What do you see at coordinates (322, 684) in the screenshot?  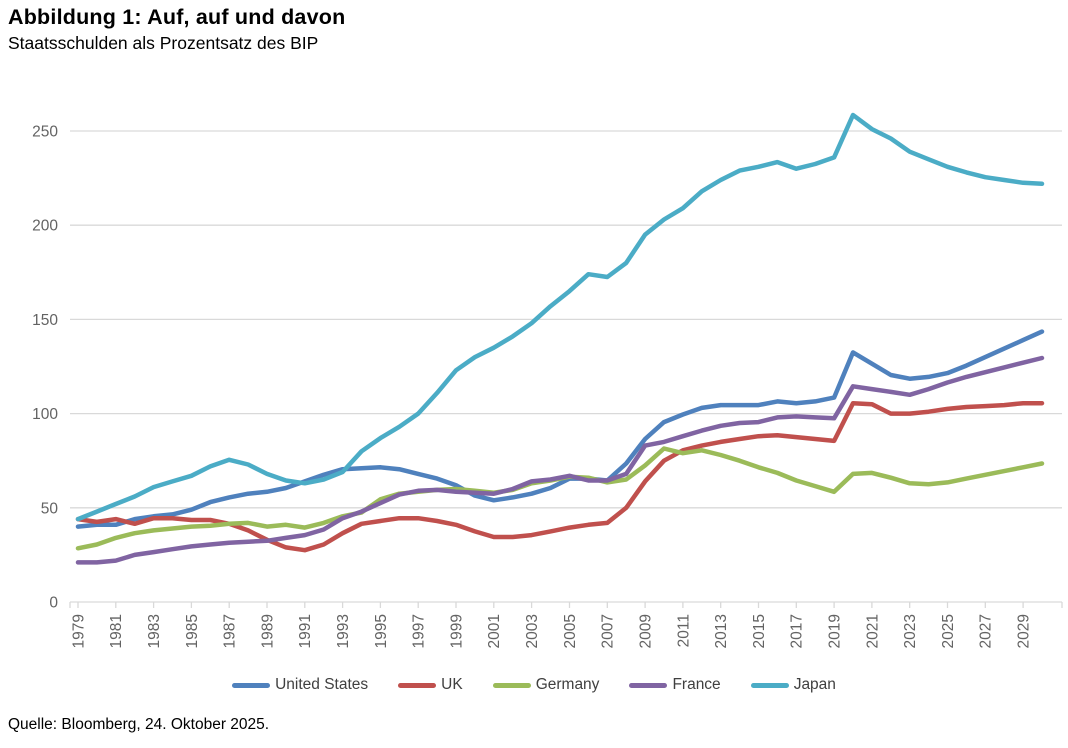 I see `legend-label-united-states: United States` at bounding box center [322, 684].